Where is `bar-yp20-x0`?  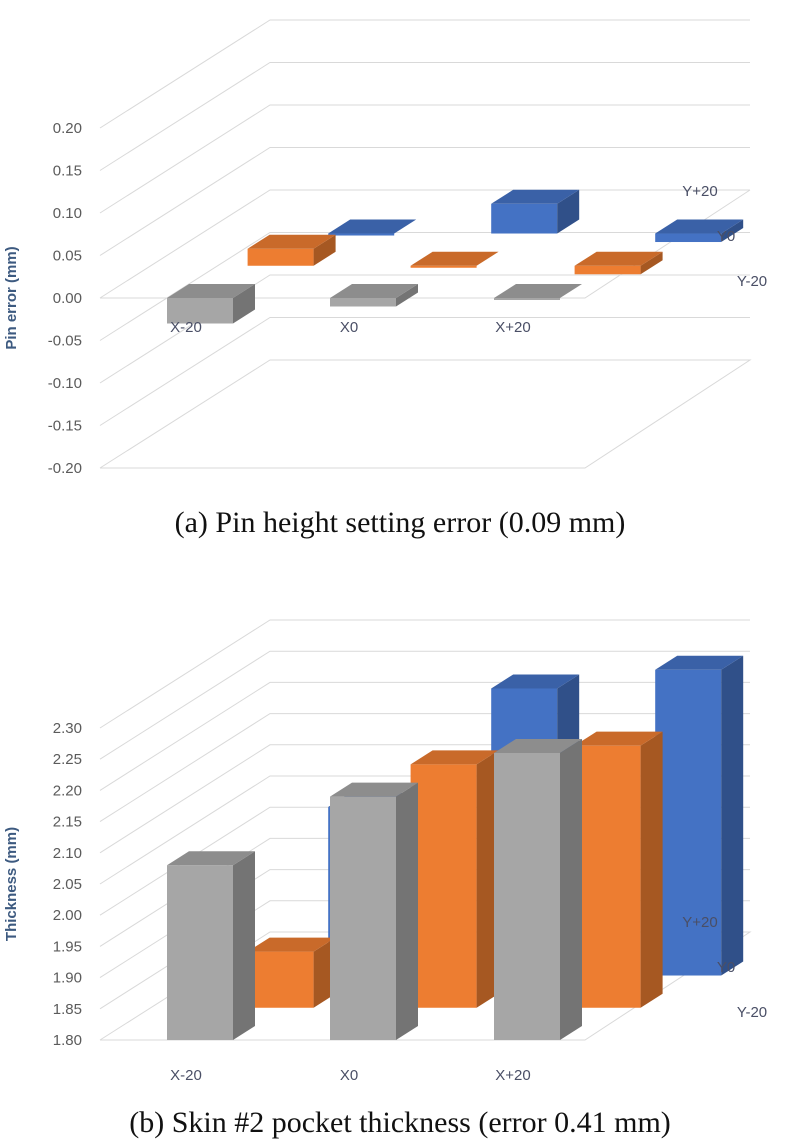 bar-yp20-x0 is located at coordinates (535, 211).